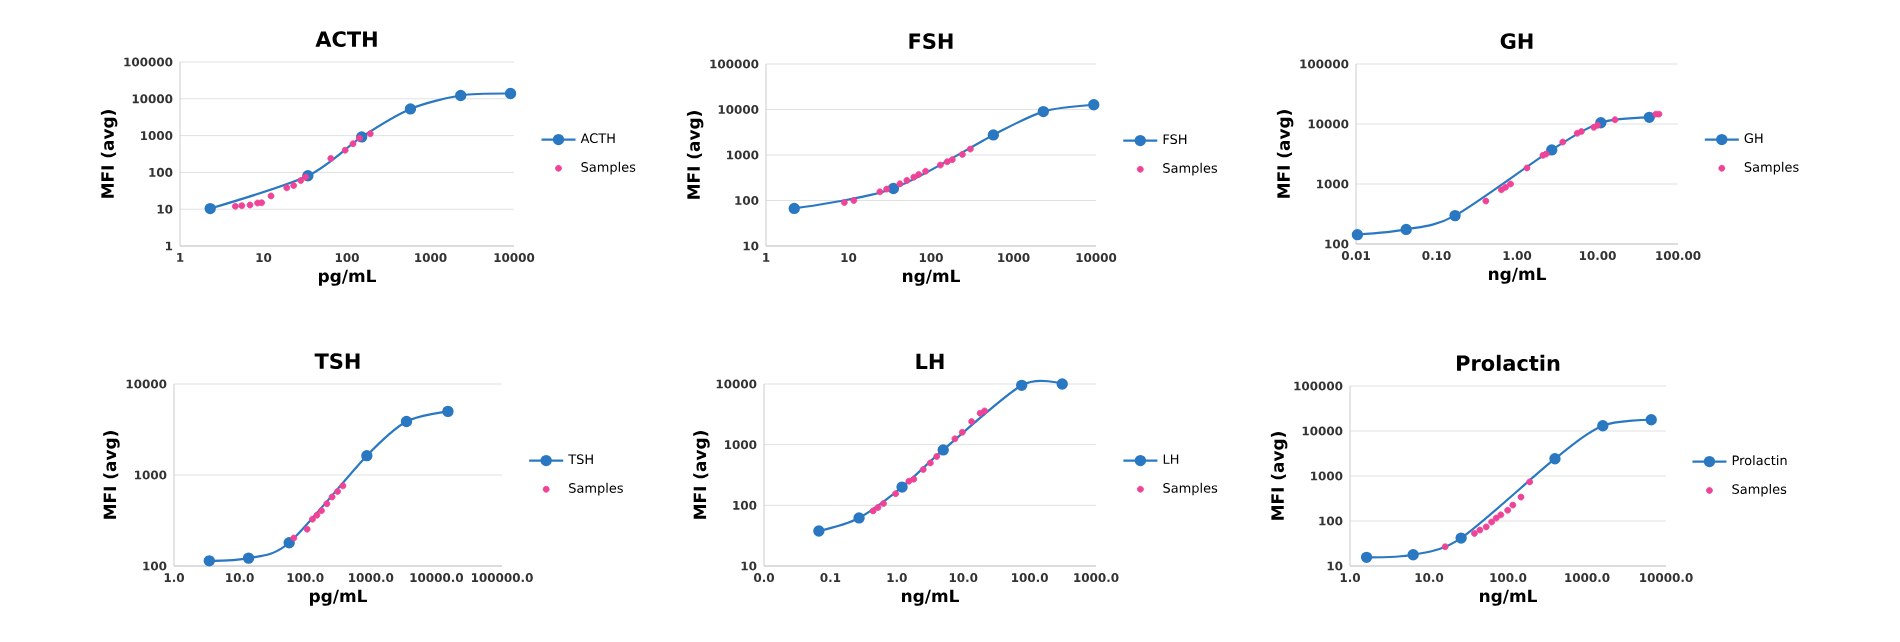 This screenshot has height=642, width=1900. What do you see at coordinates (930, 361) in the screenshot?
I see `chart-title: LH` at bounding box center [930, 361].